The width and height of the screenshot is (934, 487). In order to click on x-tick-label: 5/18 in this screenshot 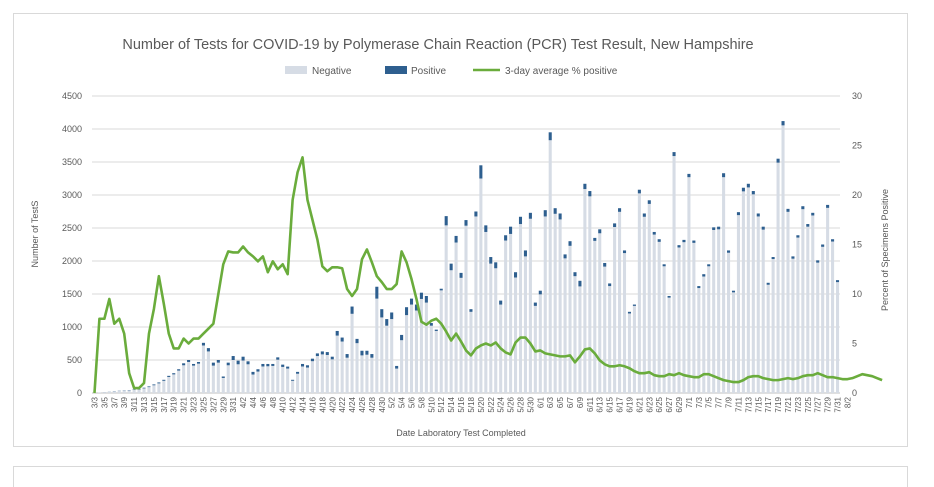, I will do `click(471, 404)`.